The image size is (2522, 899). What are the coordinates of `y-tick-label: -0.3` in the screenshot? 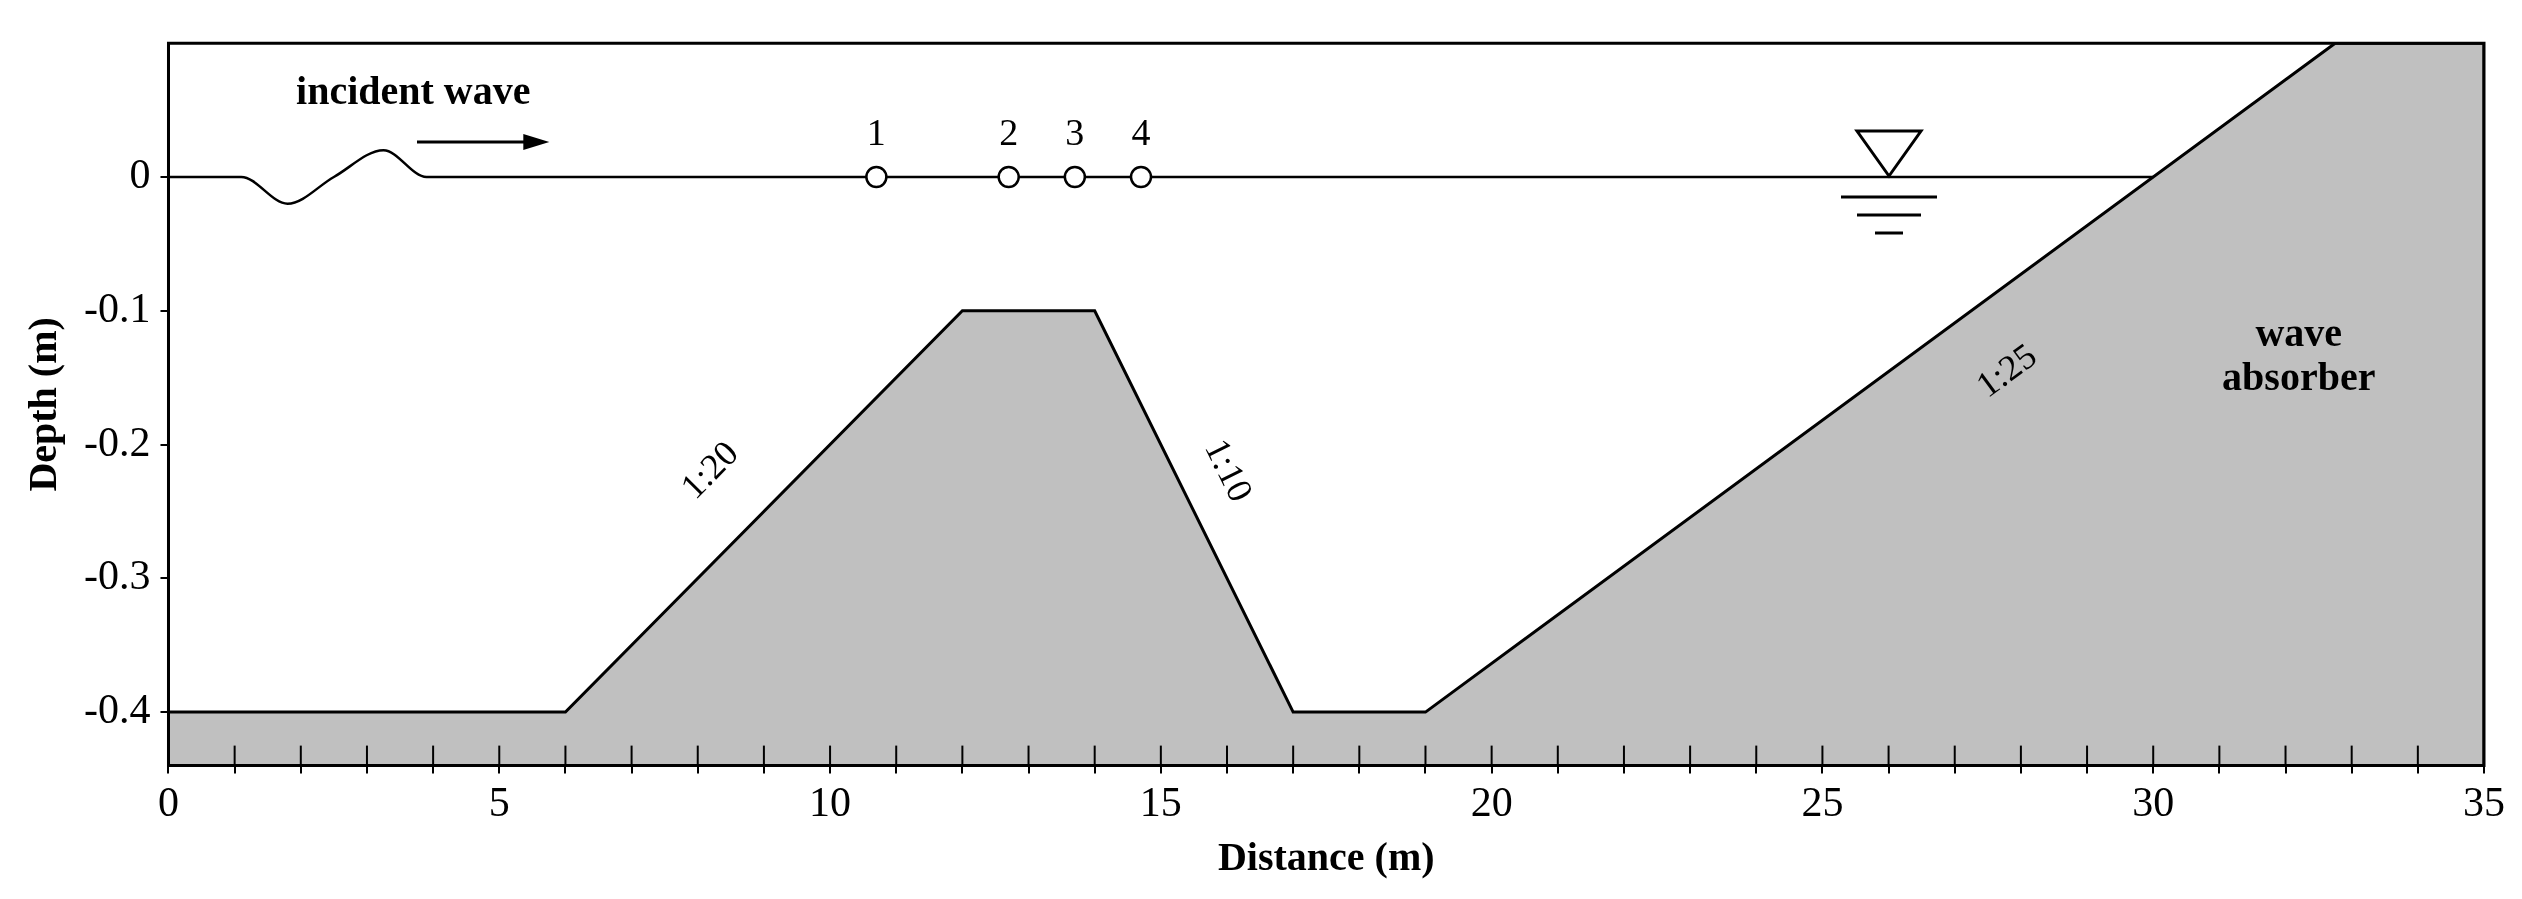 It's located at (117, 575).